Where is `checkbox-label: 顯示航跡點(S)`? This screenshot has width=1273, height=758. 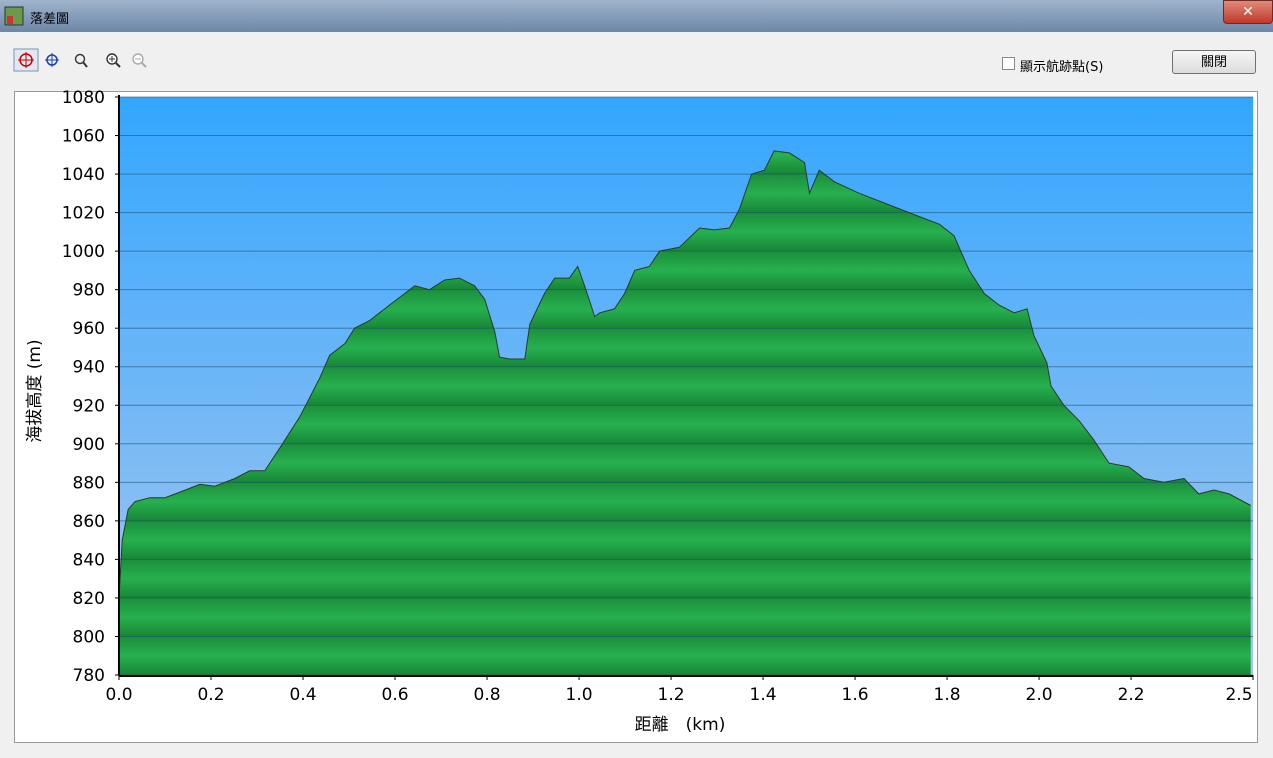 checkbox-label: 顯示航跡點(S) is located at coordinates (1062, 67).